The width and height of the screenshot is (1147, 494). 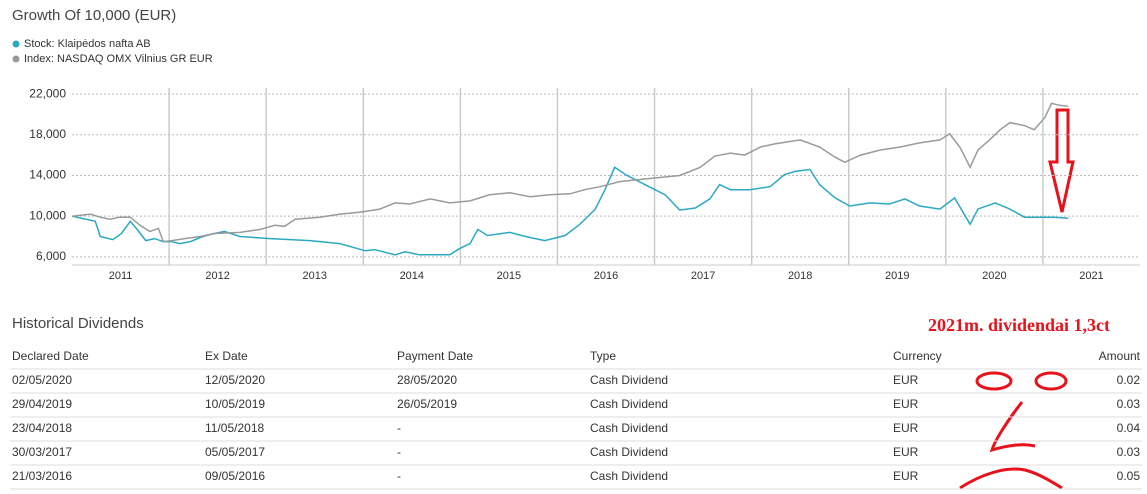 What do you see at coordinates (42, 476) in the screenshot?
I see `table-cell: 21/03/2016` at bounding box center [42, 476].